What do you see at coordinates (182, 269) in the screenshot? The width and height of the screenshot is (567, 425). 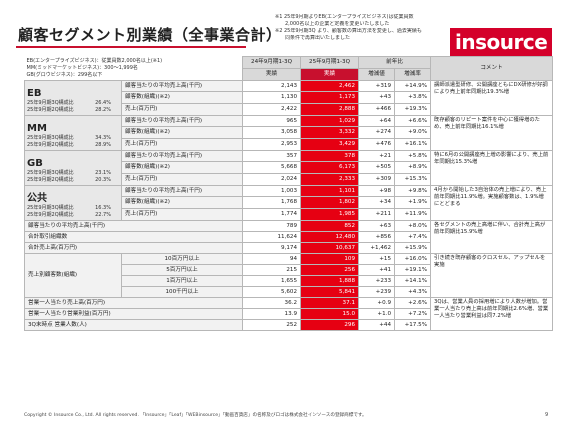 I see `band-label: 5百万円以上` at bounding box center [182, 269].